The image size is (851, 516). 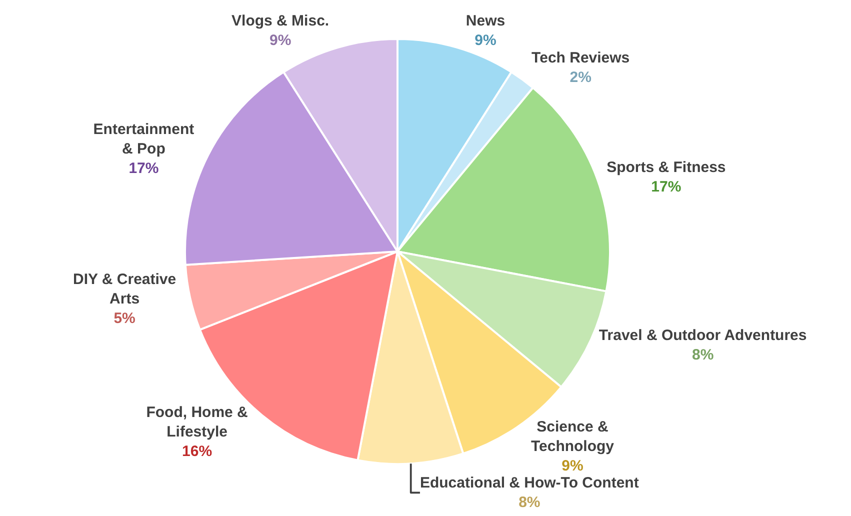 I want to click on slice-label: News, so click(x=486, y=21).